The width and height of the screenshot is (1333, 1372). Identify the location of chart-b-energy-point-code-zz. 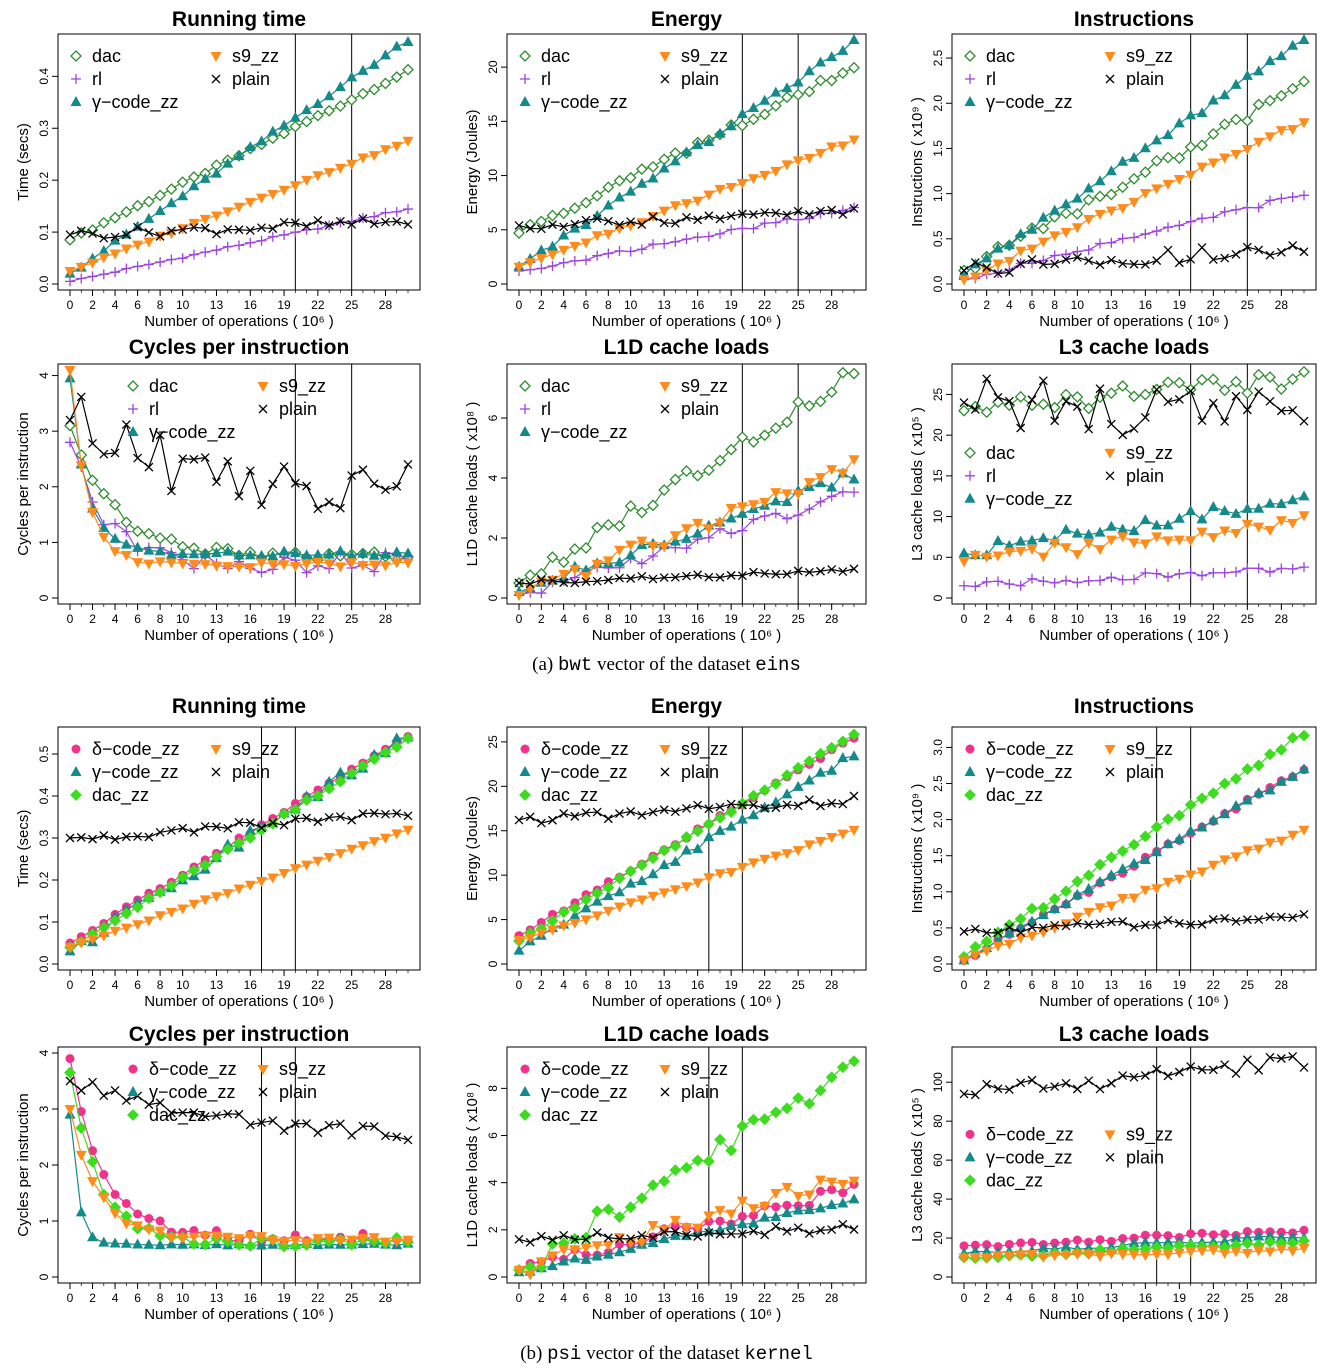
(832, 769).